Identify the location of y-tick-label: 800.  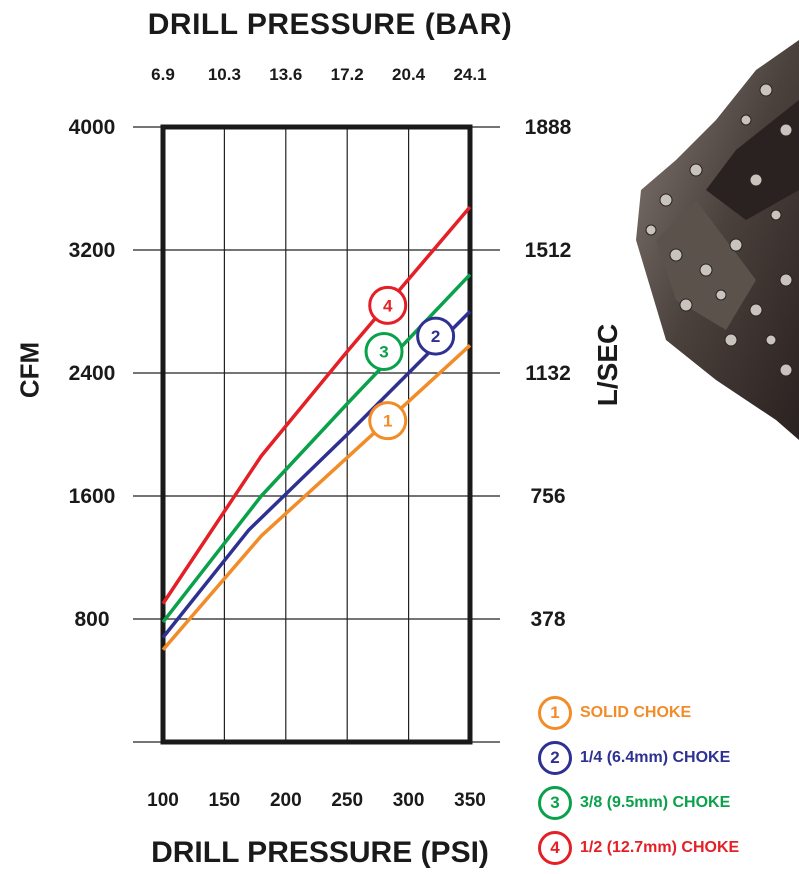
(91, 619).